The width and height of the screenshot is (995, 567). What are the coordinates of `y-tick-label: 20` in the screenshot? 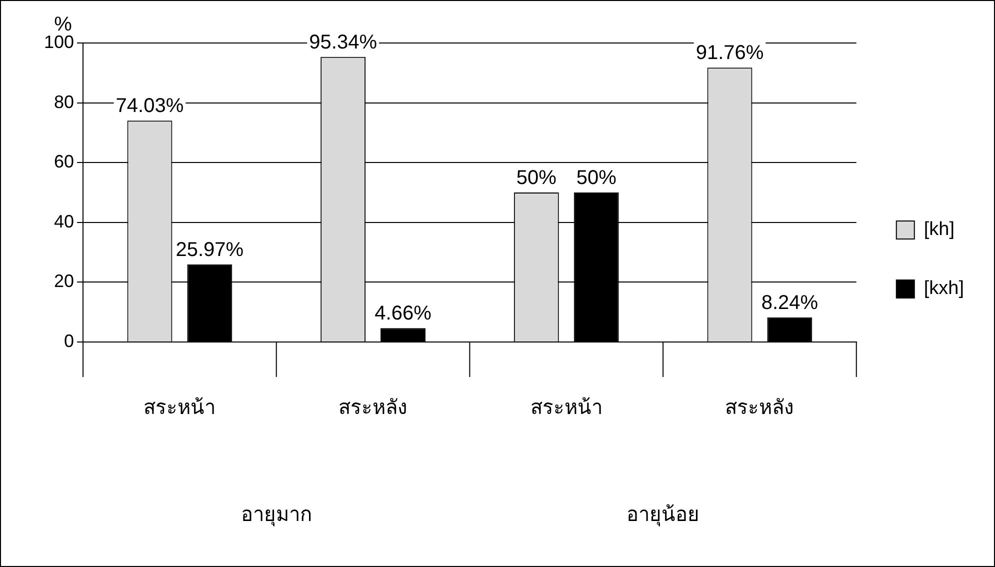 It's located at (64, 281).